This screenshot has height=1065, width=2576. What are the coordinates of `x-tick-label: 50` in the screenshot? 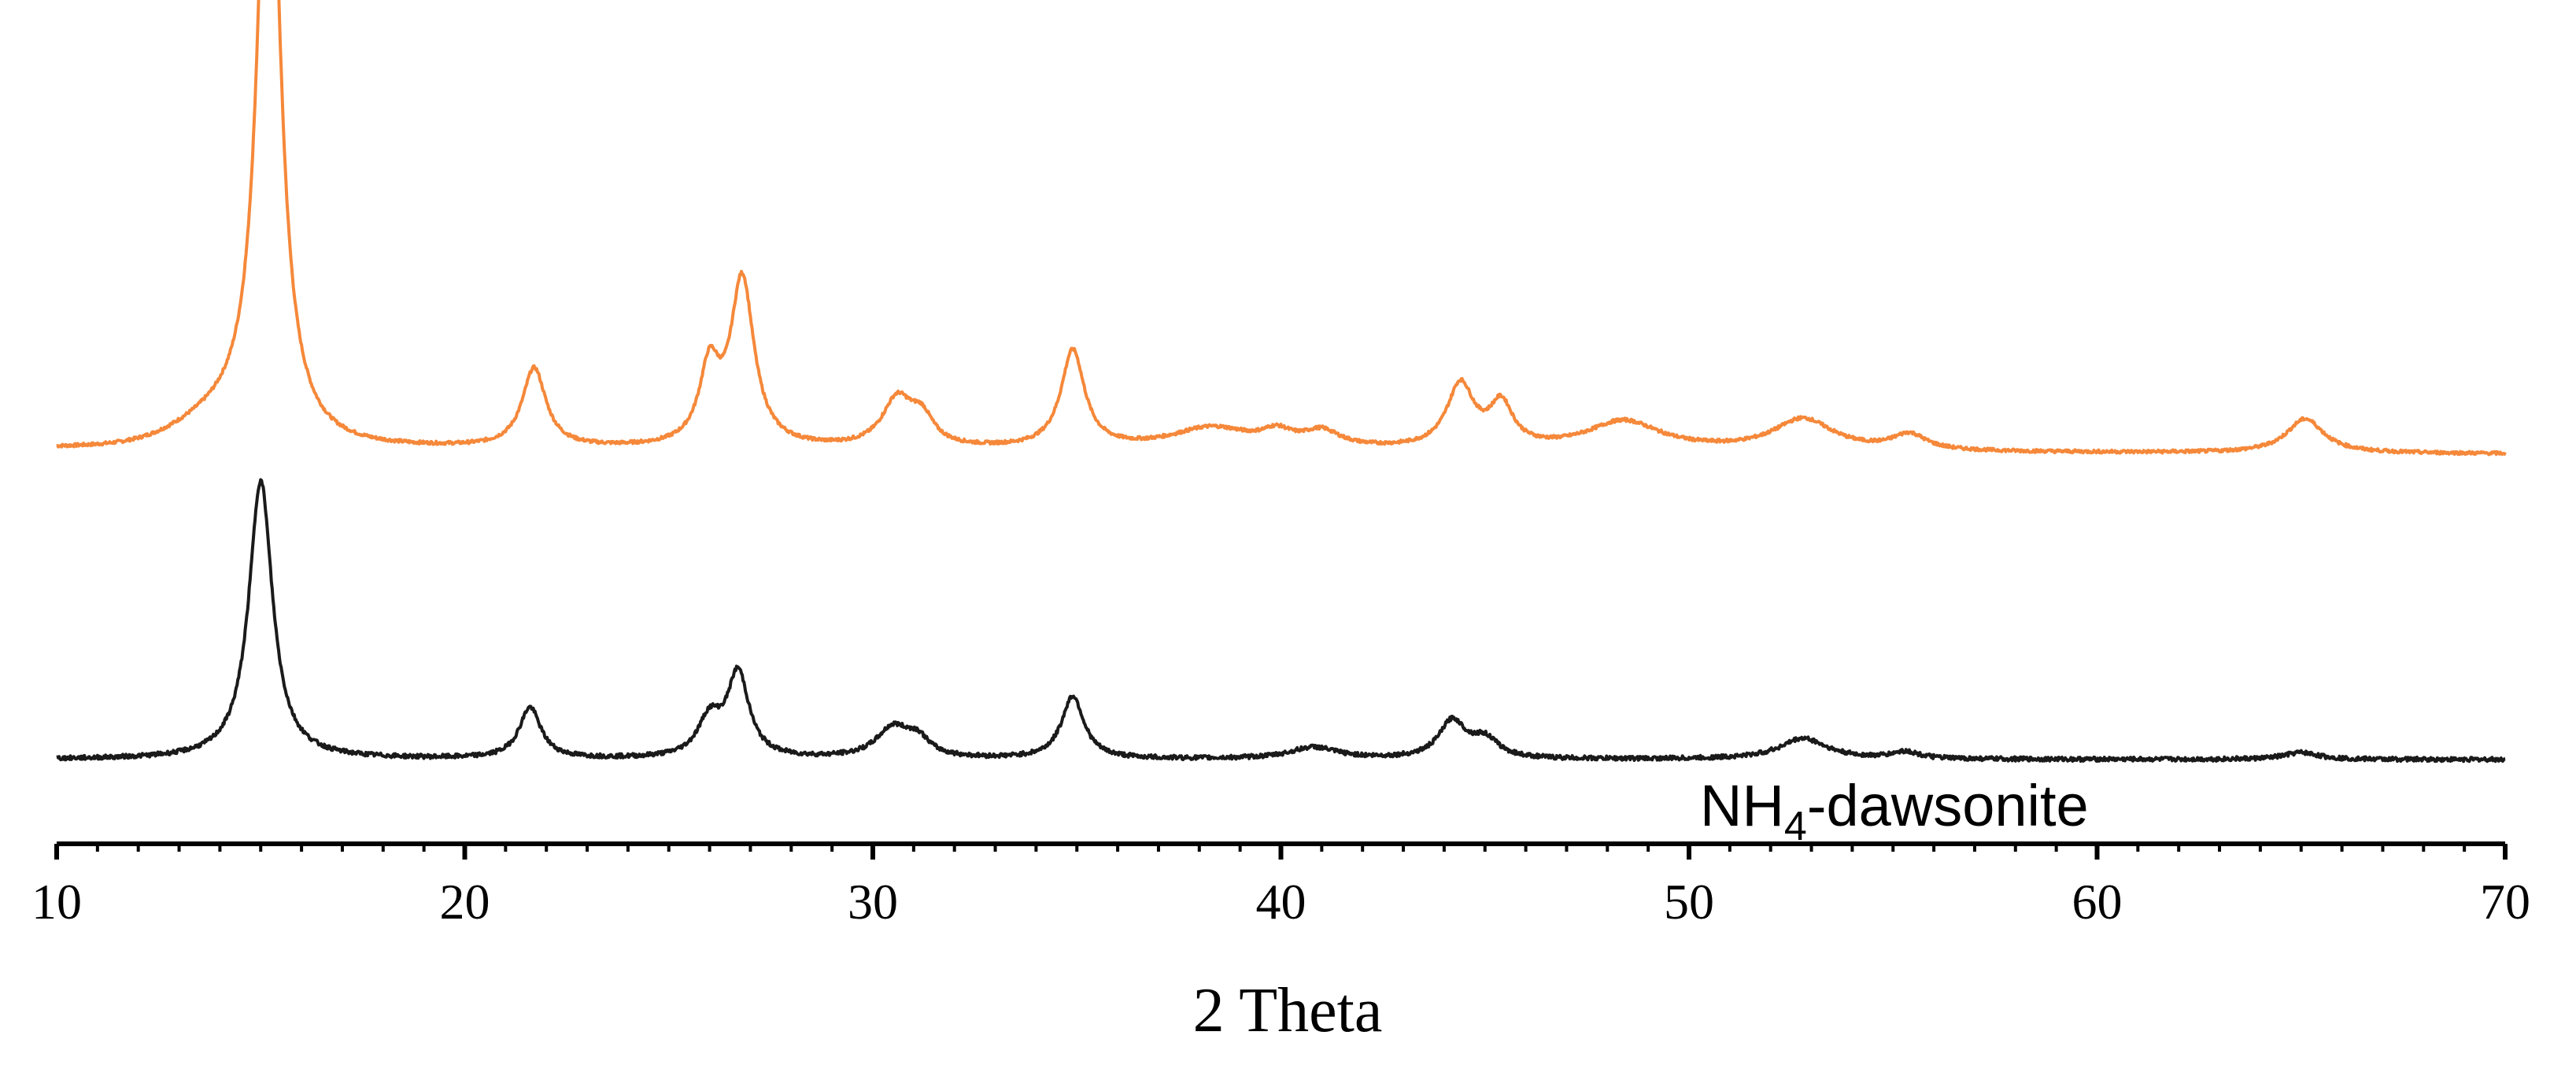 It's located at (1689, 902).